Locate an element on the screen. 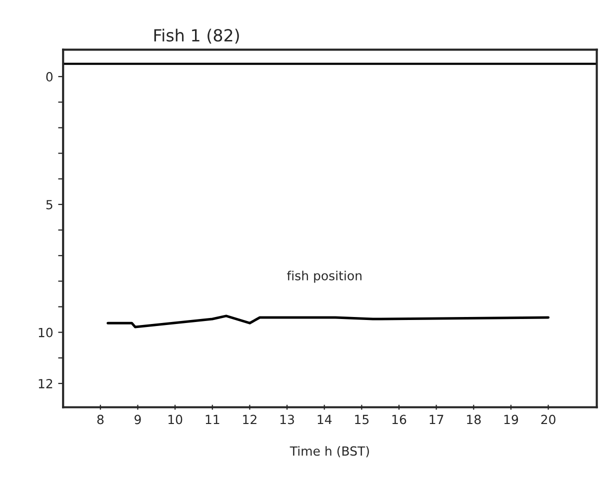  y-tick-label: 0 is located at coordinates (49, 77).